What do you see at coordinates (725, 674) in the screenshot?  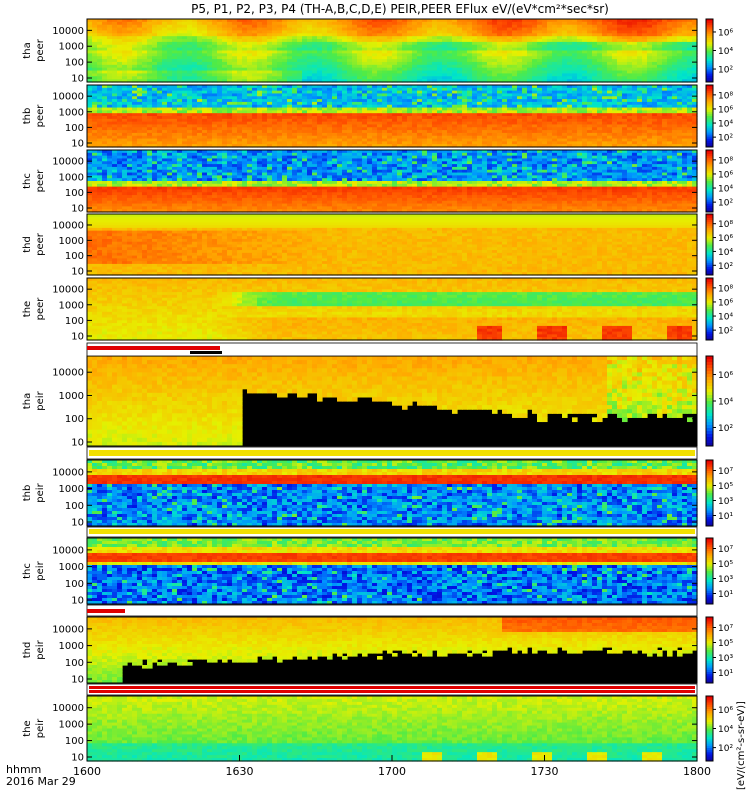 I see `colorbar-tick-label: 10¹` at bounding box center [725, 674].